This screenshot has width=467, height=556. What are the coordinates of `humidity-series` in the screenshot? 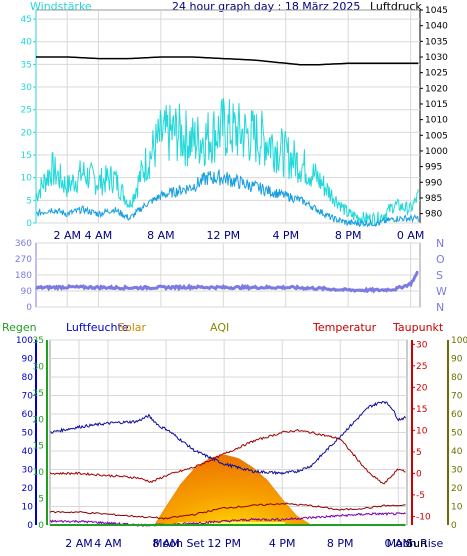 It's located at (227, 438).